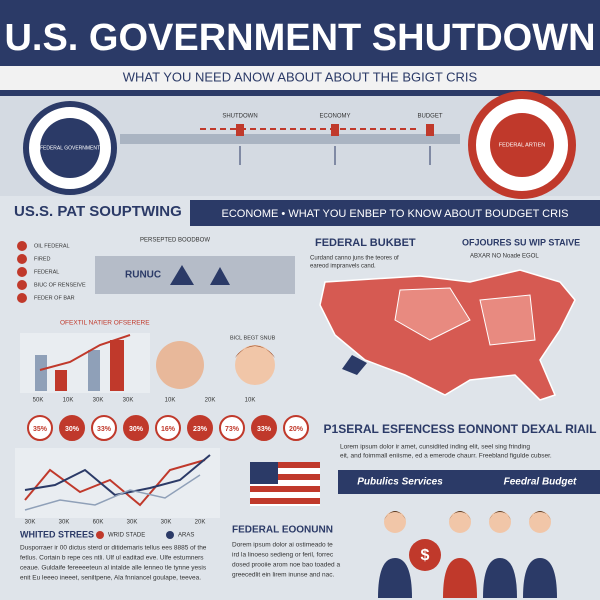  I want to click on alaska, so click(354, 365).